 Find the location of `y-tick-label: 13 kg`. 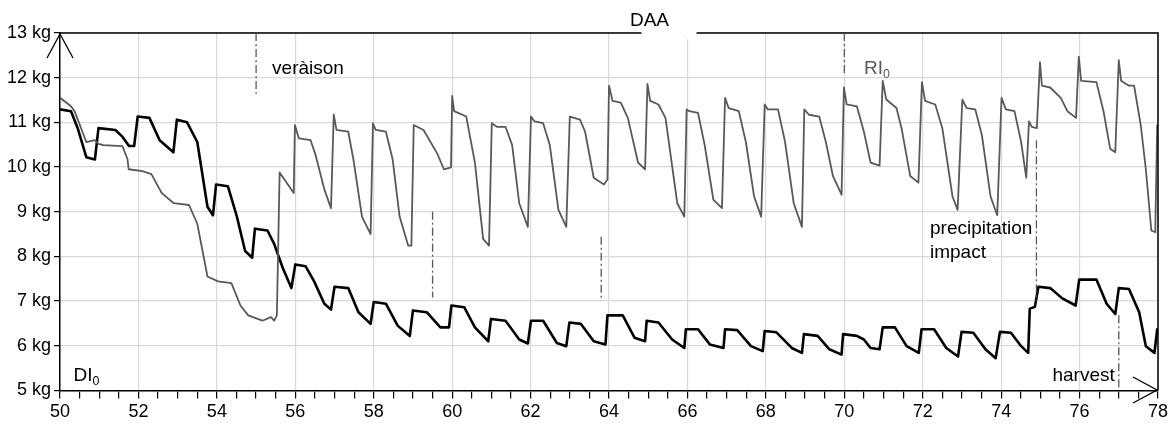

y-tick-label: 13 kg is located at coordinates (29, 31).